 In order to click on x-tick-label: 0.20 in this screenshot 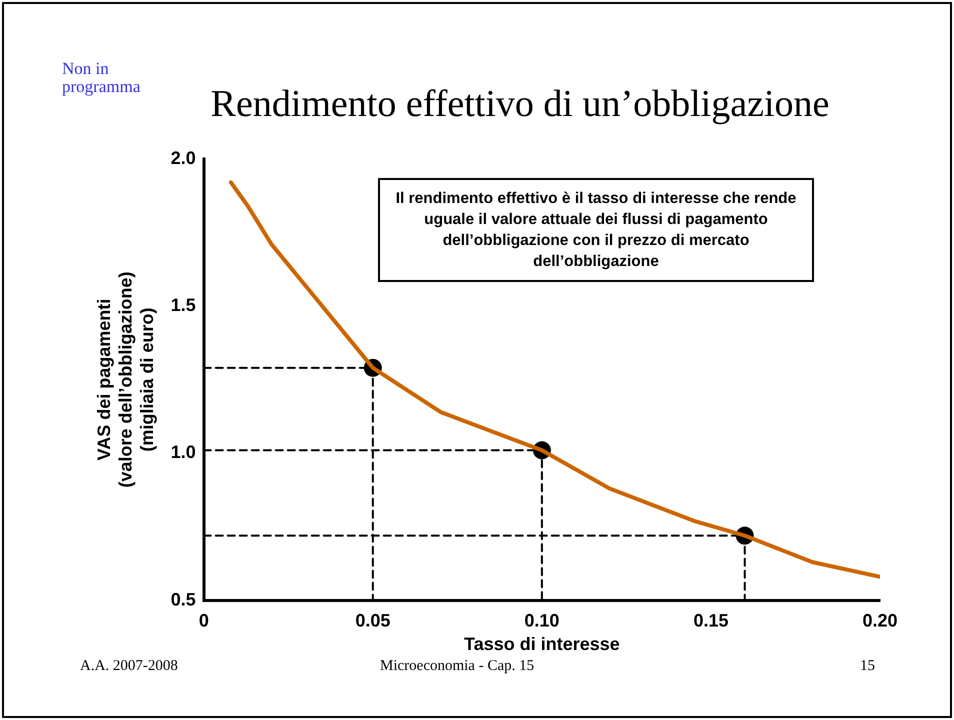, I will do `click(880, 620)`.